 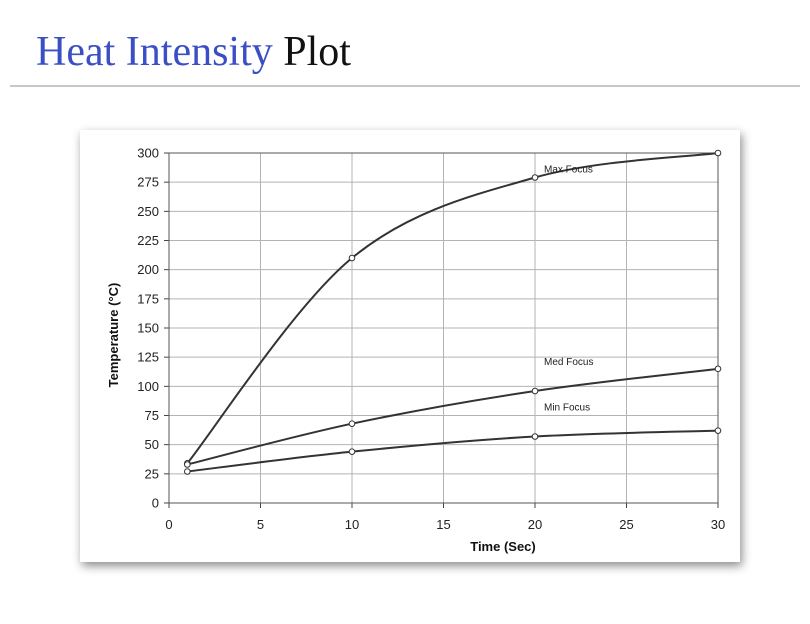 I want to click on x-tick-labels: 0 5 10 15 20 25 30, so click(x=445, y=524).